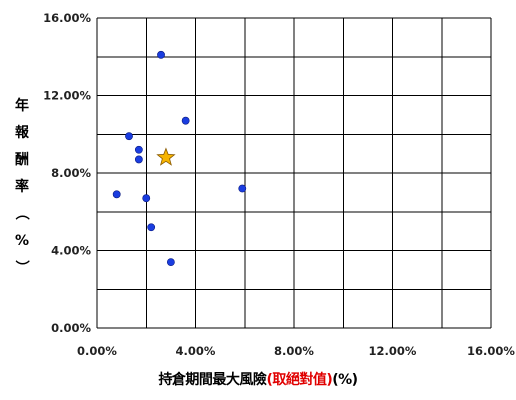  I want to click on x-tick-label: 8.00%, so click(294, 351).